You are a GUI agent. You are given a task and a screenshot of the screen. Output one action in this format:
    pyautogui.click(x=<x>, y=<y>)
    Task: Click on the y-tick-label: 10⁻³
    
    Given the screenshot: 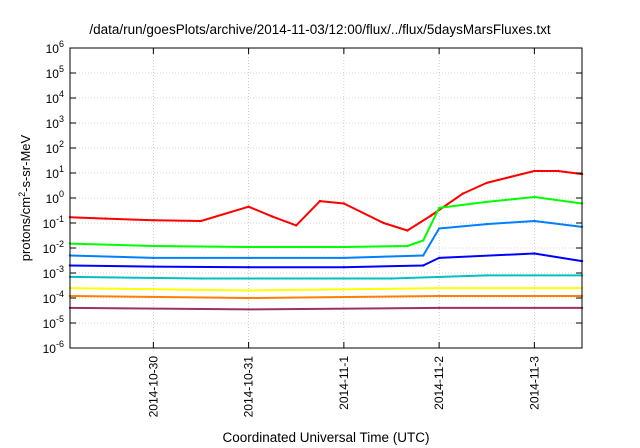 What is the action you would take?
    pyautogui.click(x=53, y=272)
    